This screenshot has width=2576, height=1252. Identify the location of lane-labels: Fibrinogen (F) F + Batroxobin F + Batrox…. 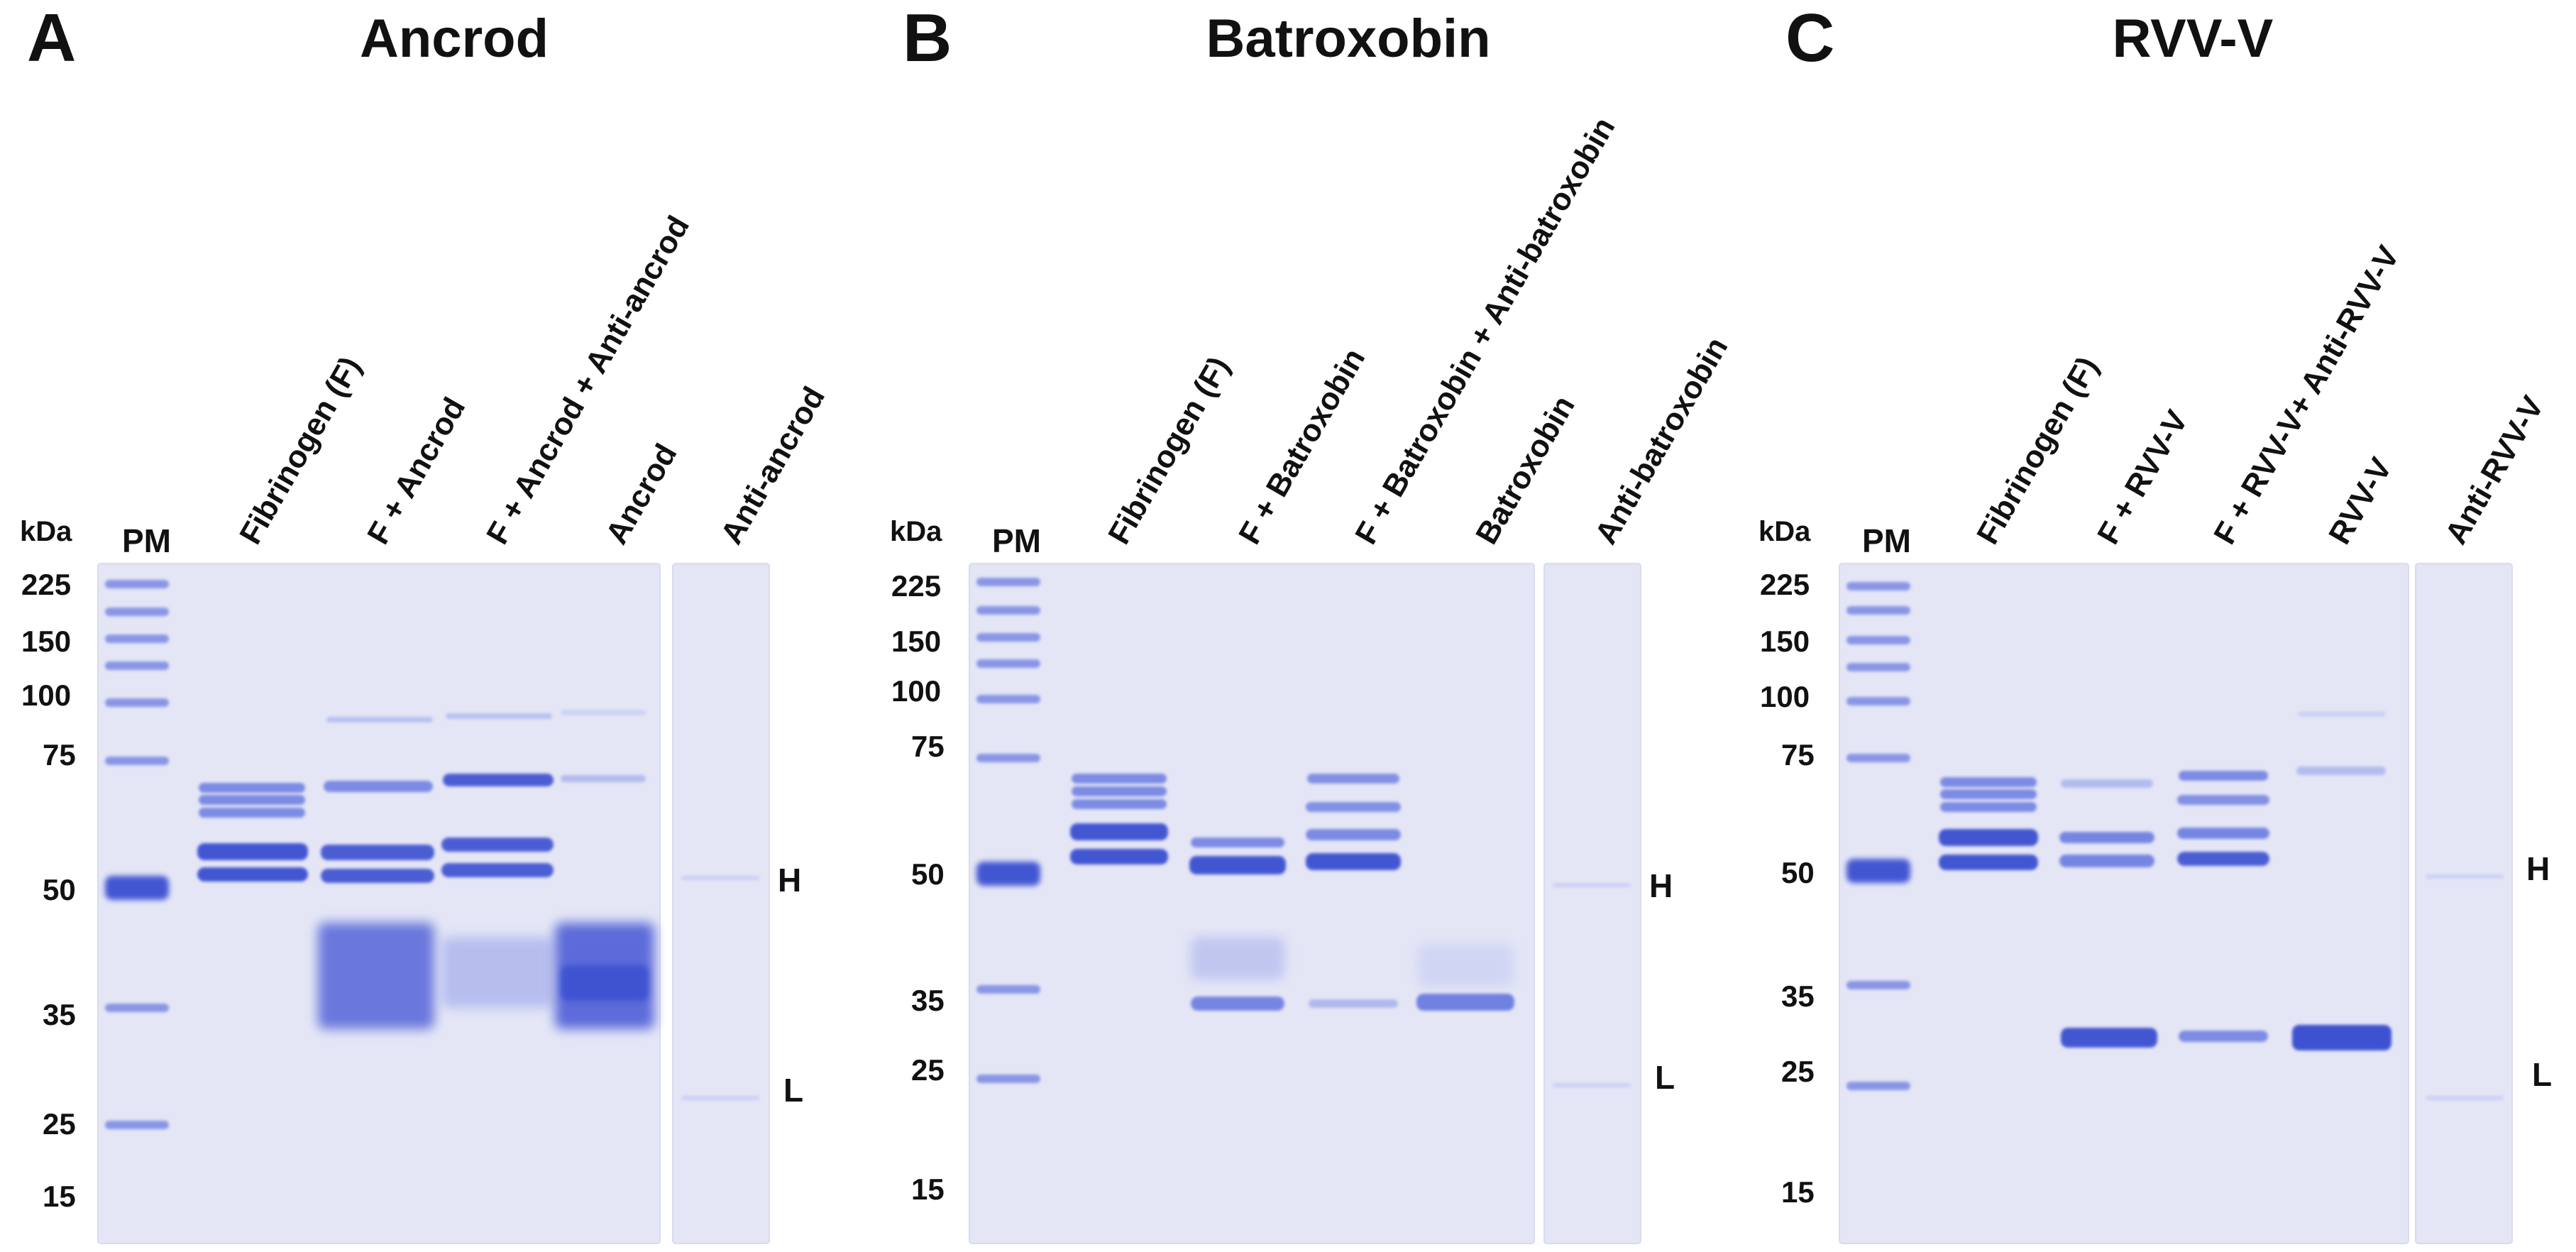
(1417, 330).